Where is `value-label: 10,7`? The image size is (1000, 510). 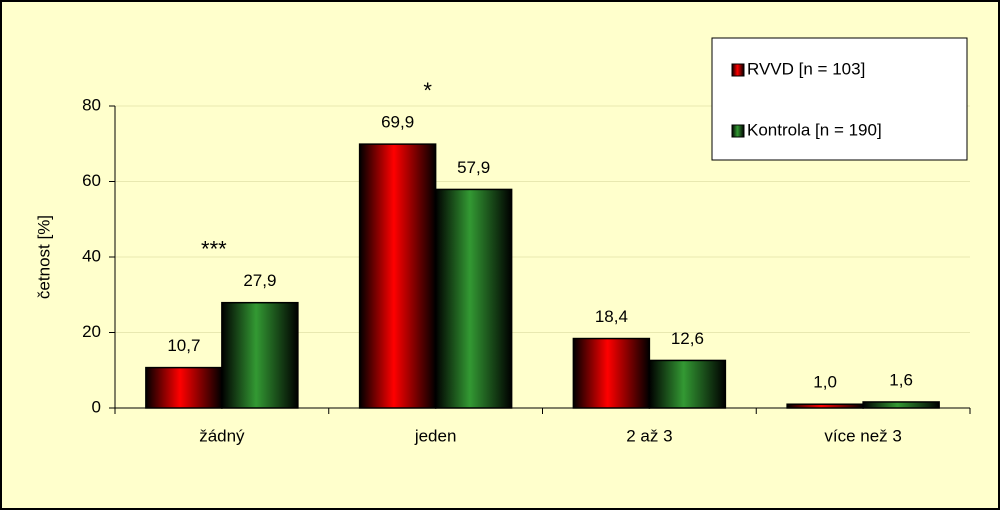
value-label: 10,7 is located at coordinates (183, 345).